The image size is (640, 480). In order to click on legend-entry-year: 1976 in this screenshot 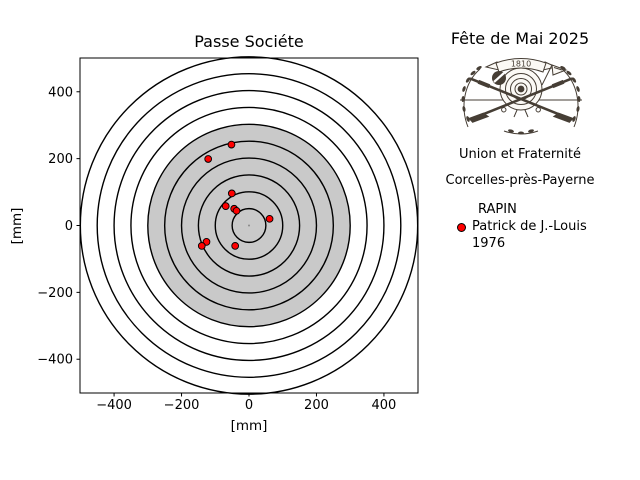, I will do `click(489, 243)`.